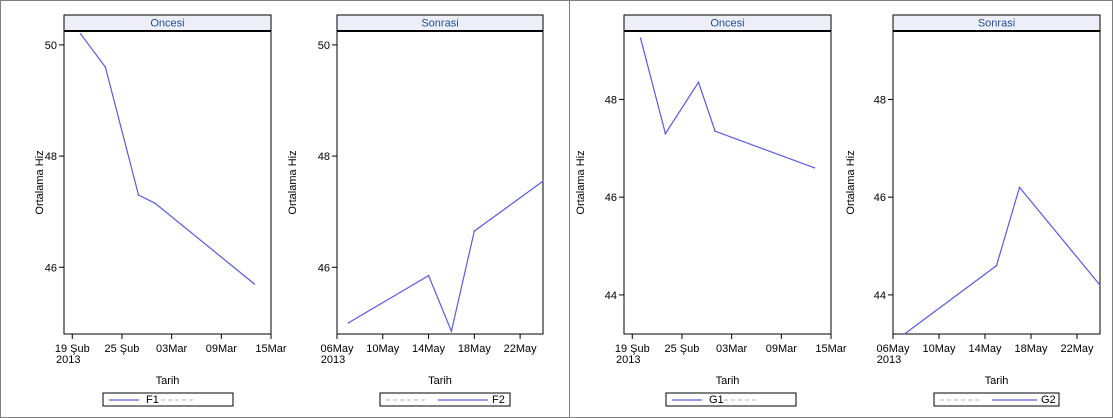  I want to click on legend-label: F1, so click(152, 400).